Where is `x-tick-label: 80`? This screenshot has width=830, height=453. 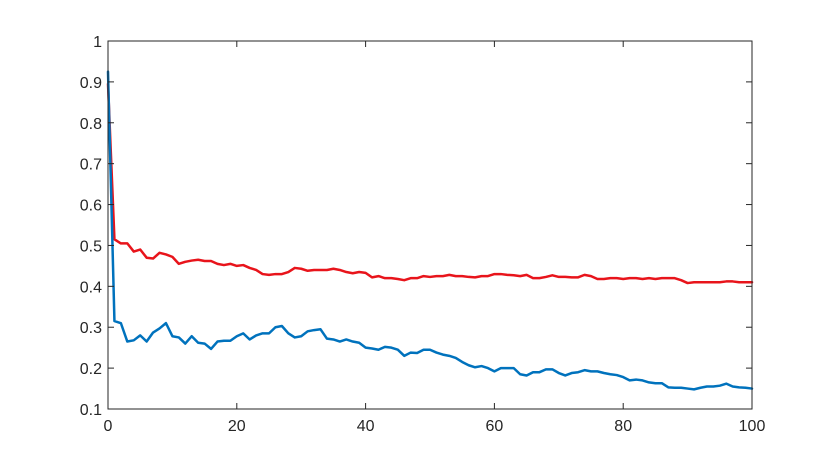 x-tick-label: 80 is located at coordinates (623, 426).